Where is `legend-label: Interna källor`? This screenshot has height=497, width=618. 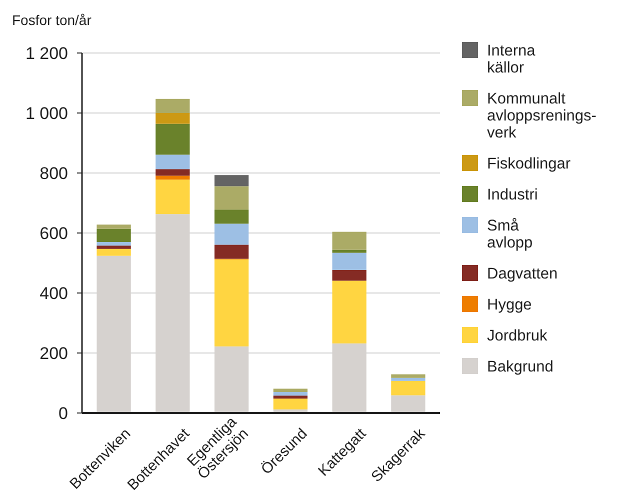 legend-label: Interna källor is located at coordinates (511, 59).